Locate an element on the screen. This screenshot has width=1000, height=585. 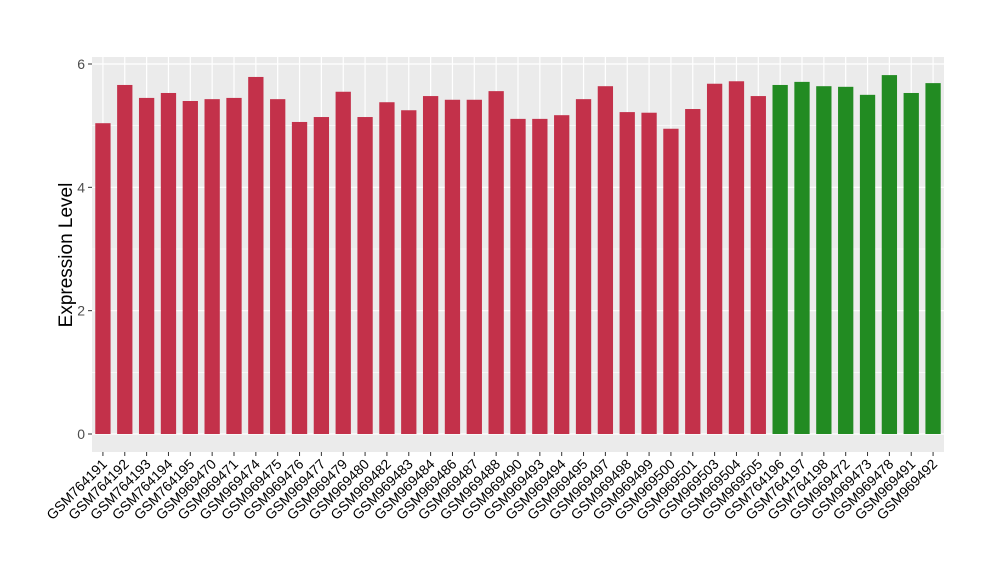
y-tick-label: 0 is located at coordinates (81, 434).